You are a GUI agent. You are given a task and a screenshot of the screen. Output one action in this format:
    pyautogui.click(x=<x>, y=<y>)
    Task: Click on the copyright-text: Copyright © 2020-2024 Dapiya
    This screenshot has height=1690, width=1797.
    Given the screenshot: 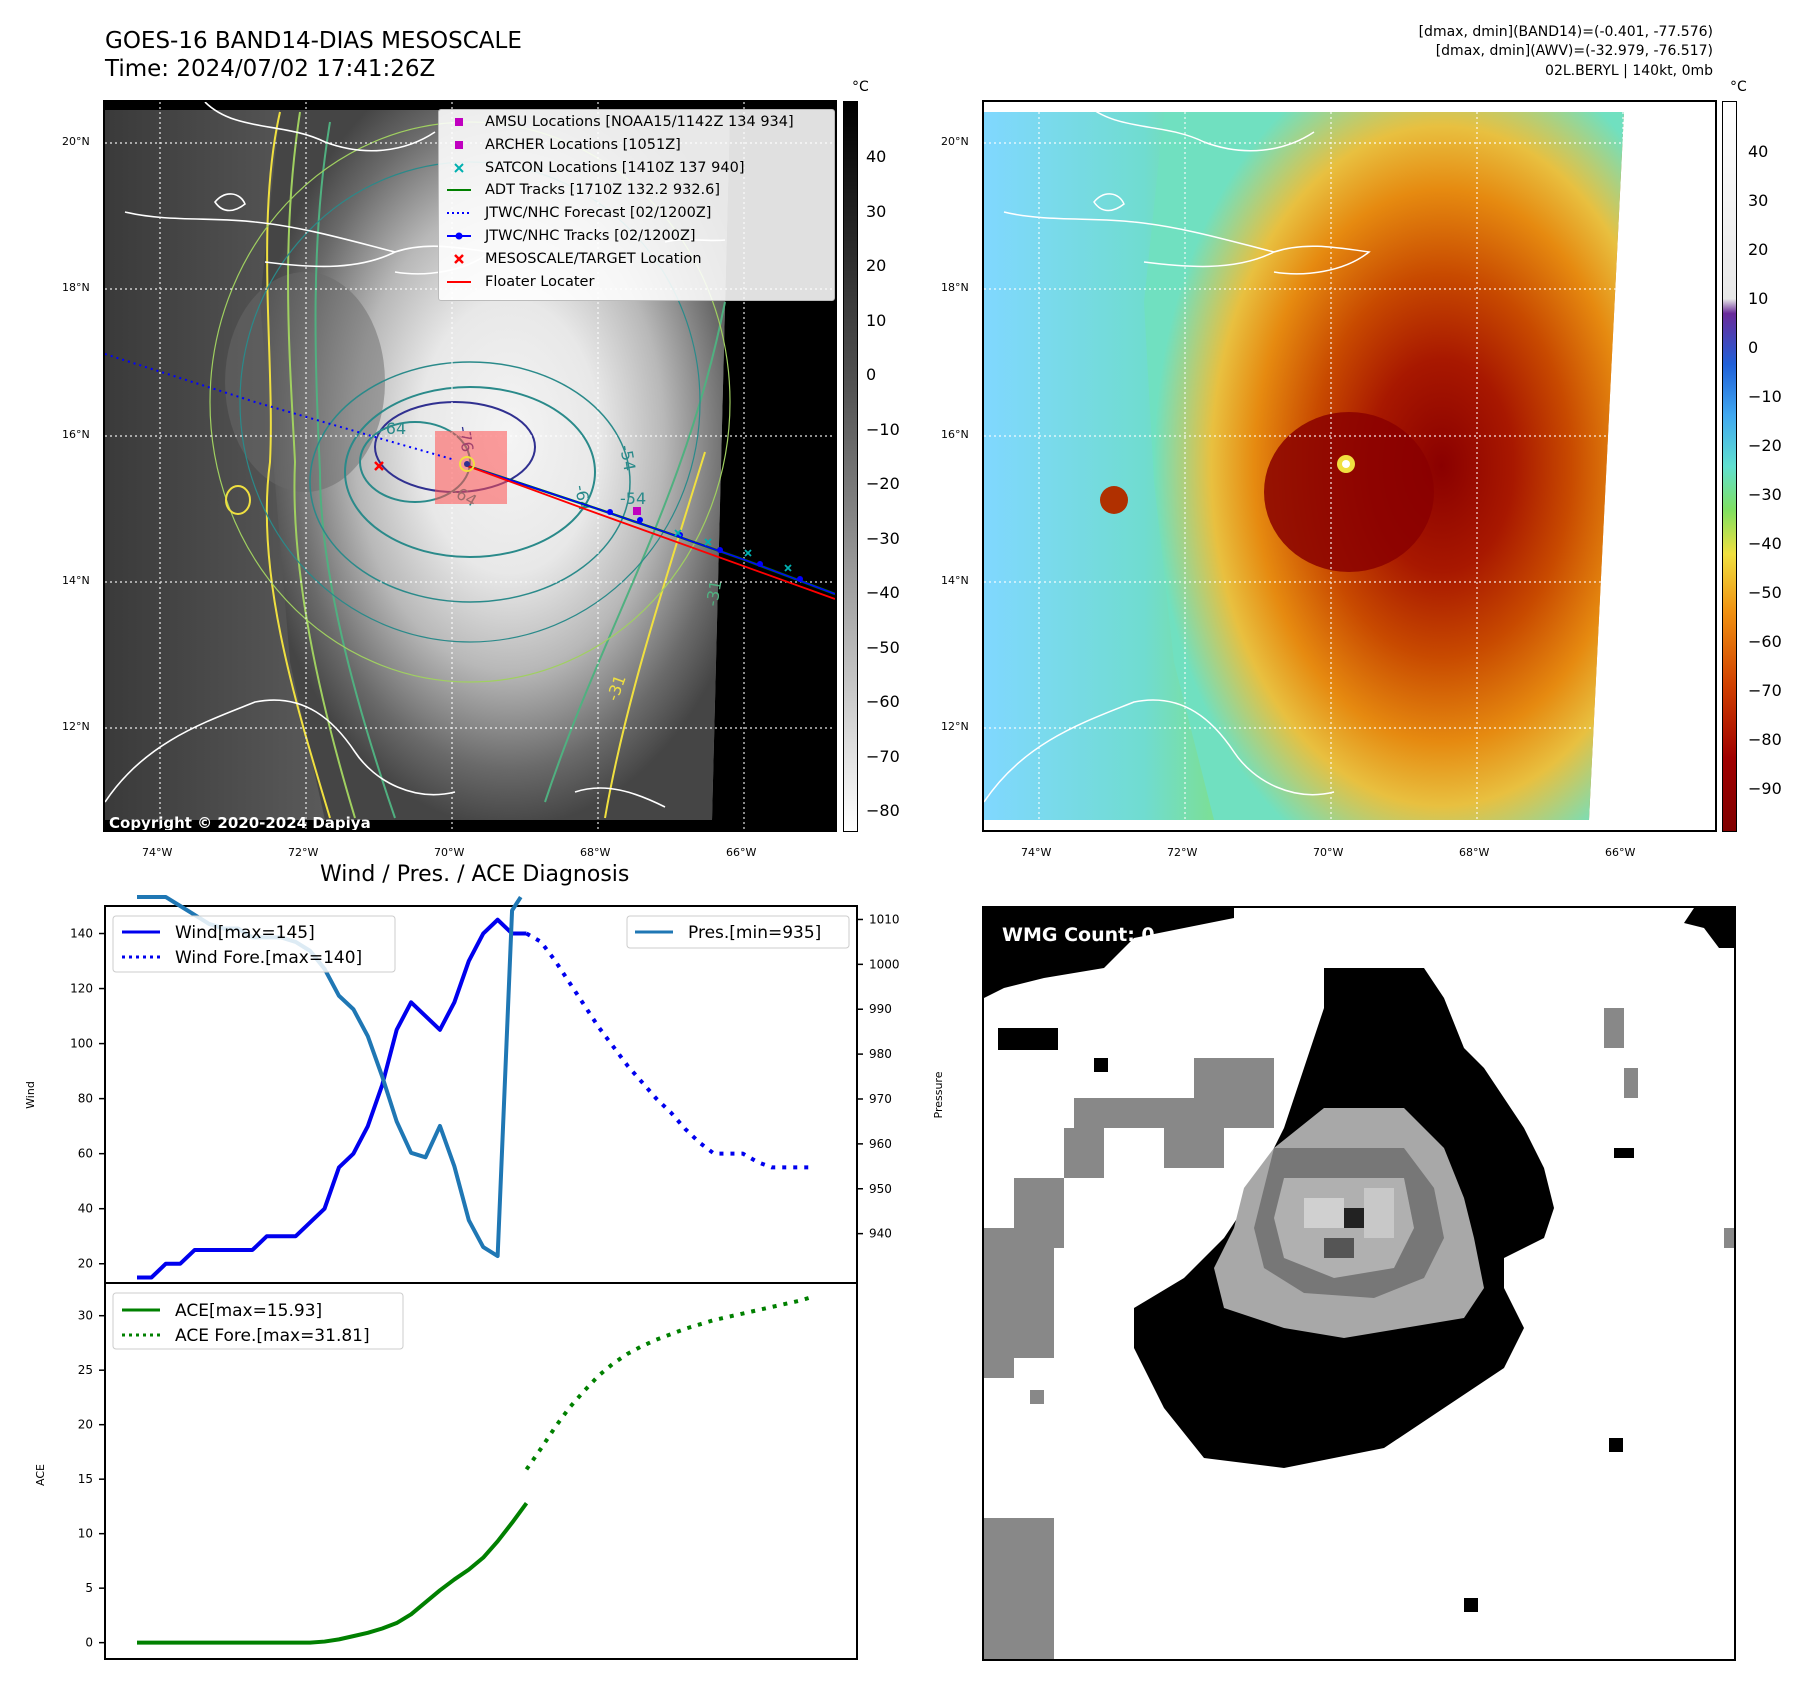 What is the action you would take?
    pyautogui.click(x=240, y=823)
    